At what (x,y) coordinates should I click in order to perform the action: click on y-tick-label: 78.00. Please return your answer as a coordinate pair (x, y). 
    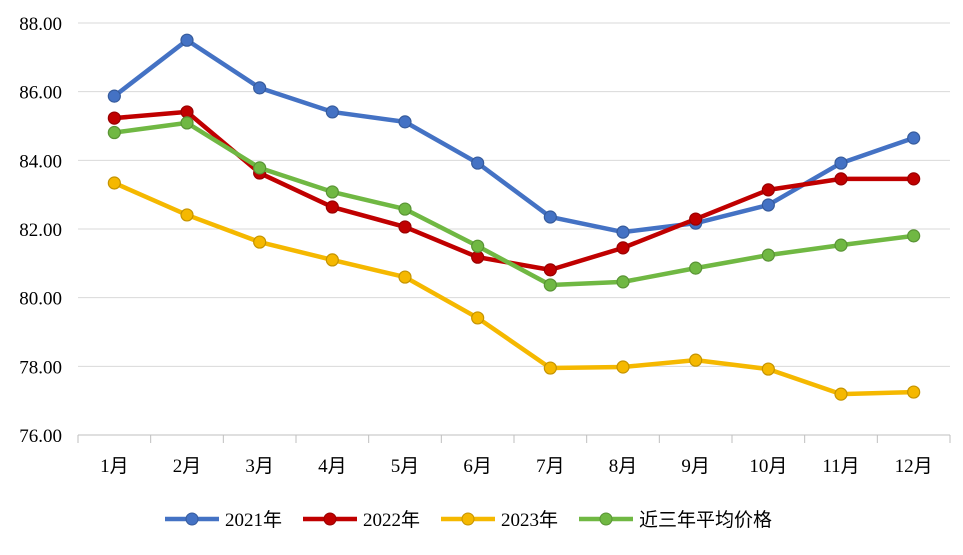
    Looking at the image, I should click on (40, 367).